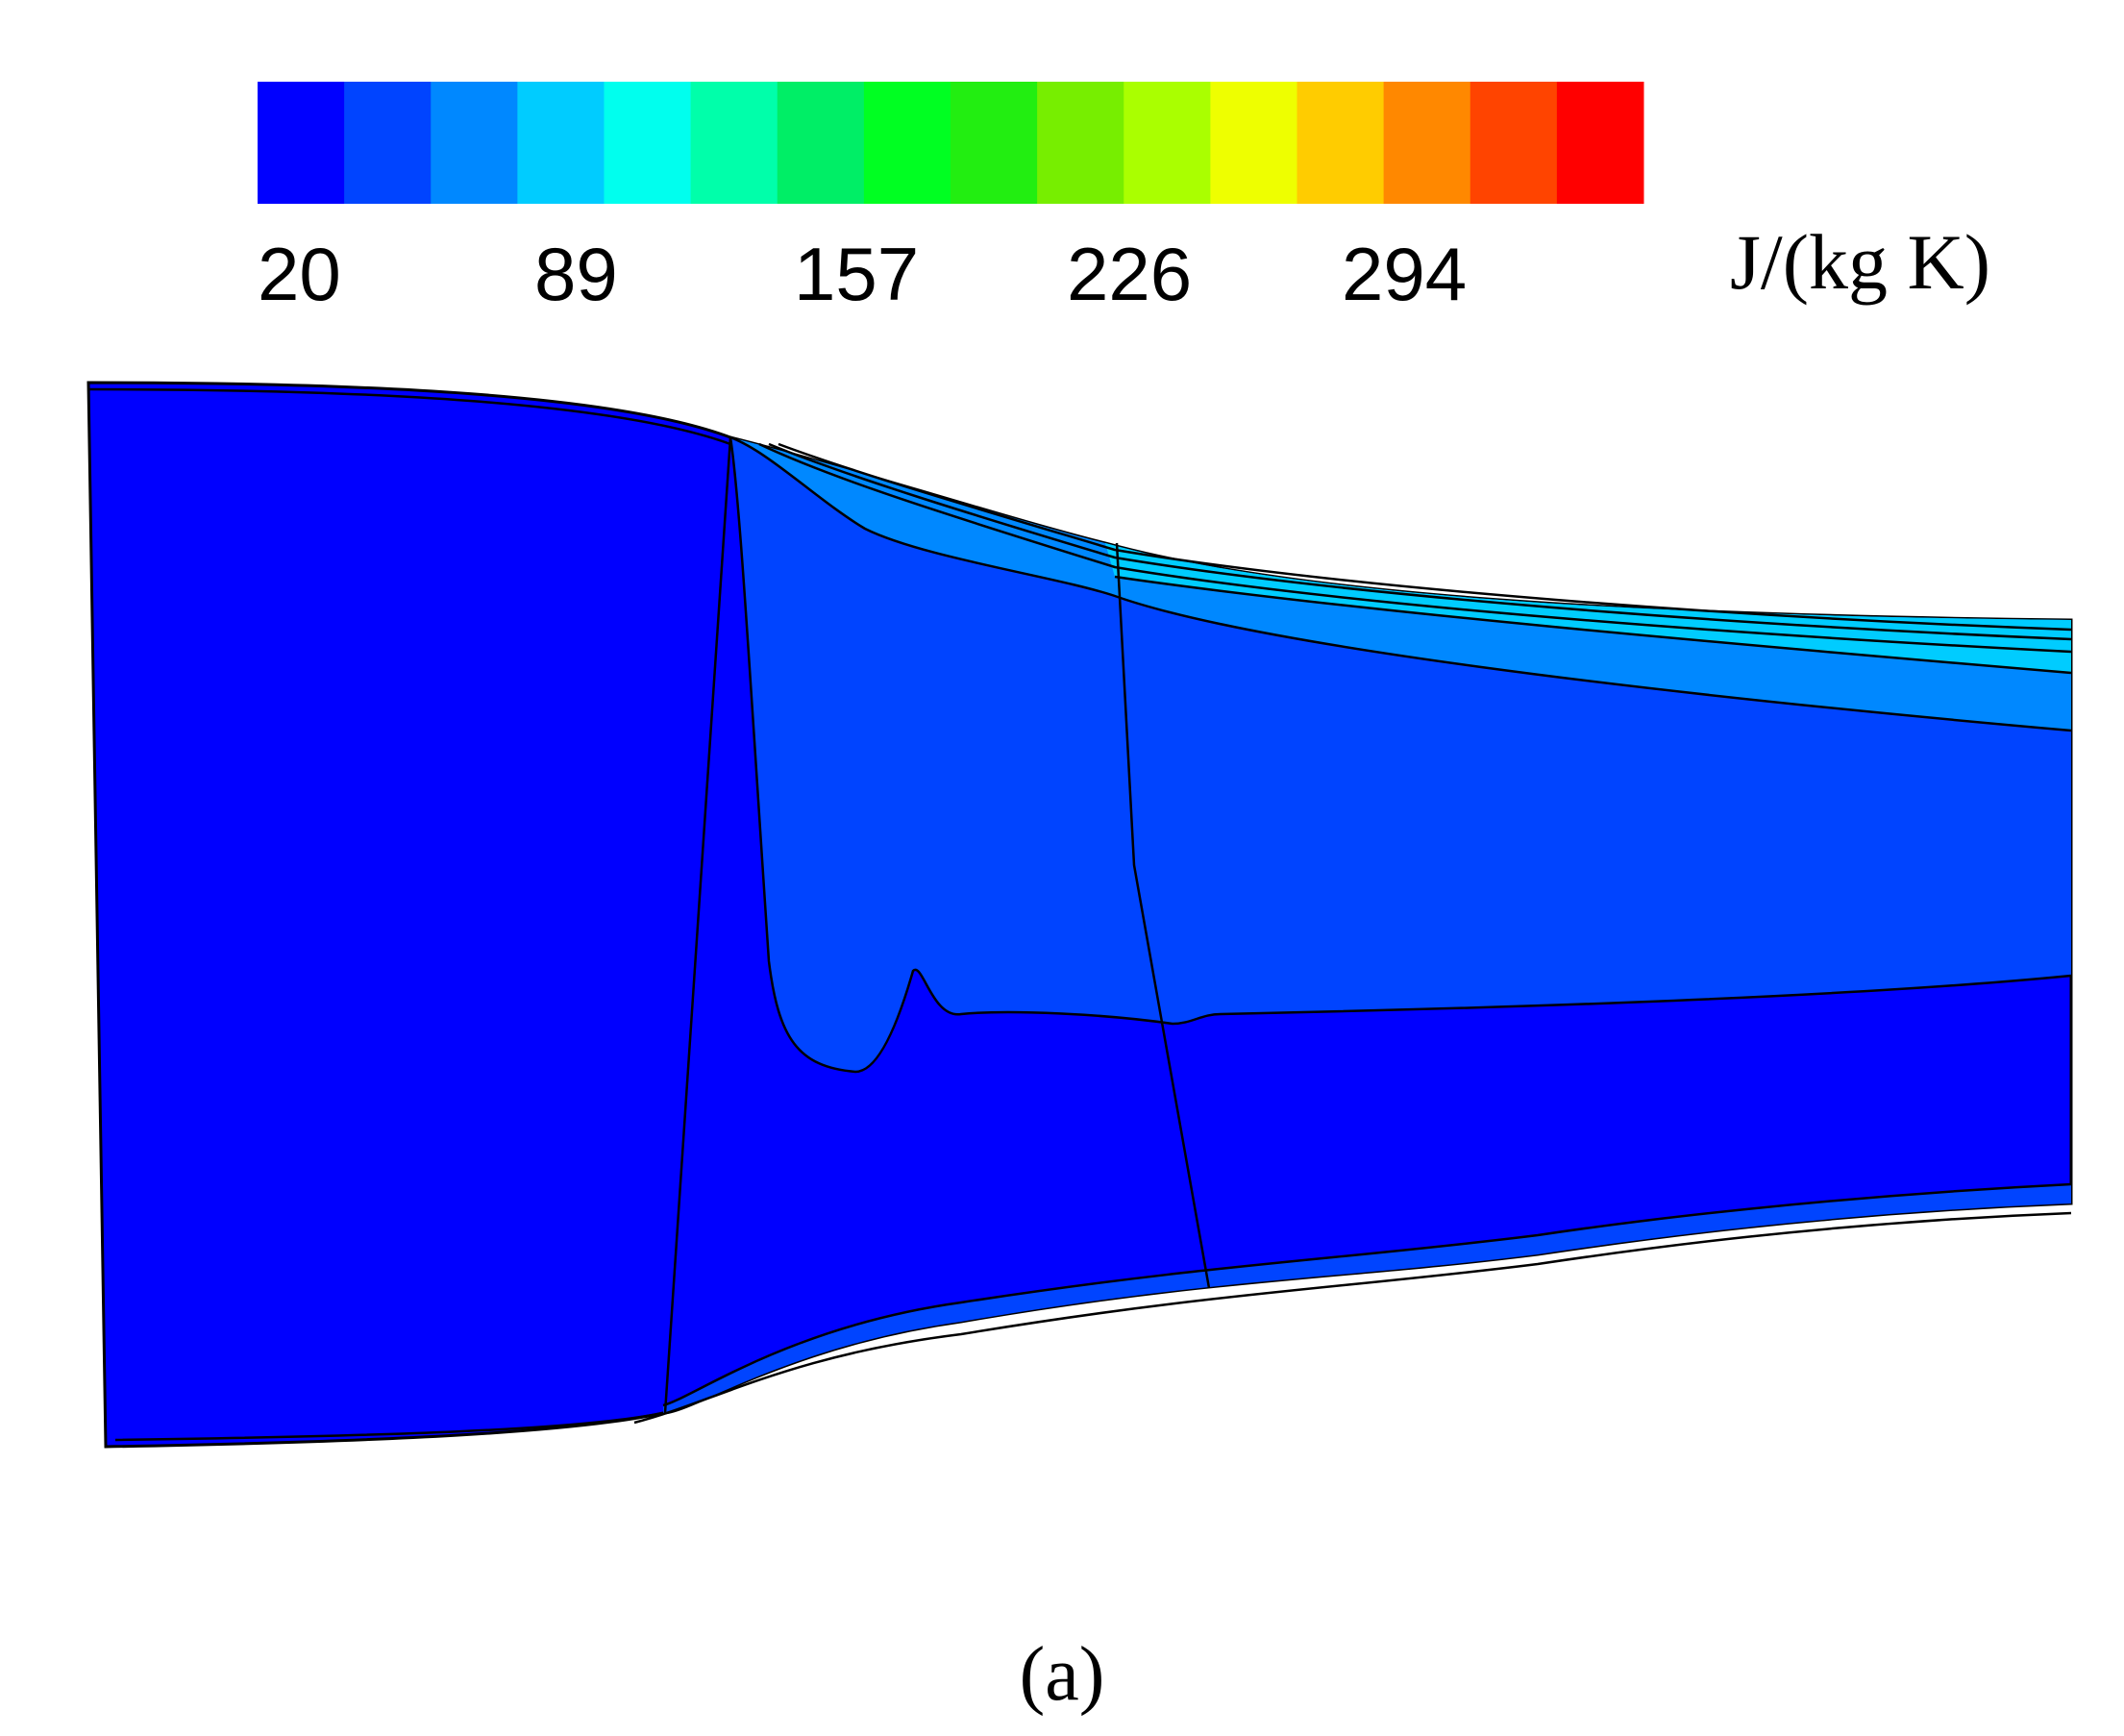 This screenshot has width=2124, height=1736. Describe the element at coordinates (300, 274) in the screenshot. I see `colorbar-tick-label: 20` at that location.